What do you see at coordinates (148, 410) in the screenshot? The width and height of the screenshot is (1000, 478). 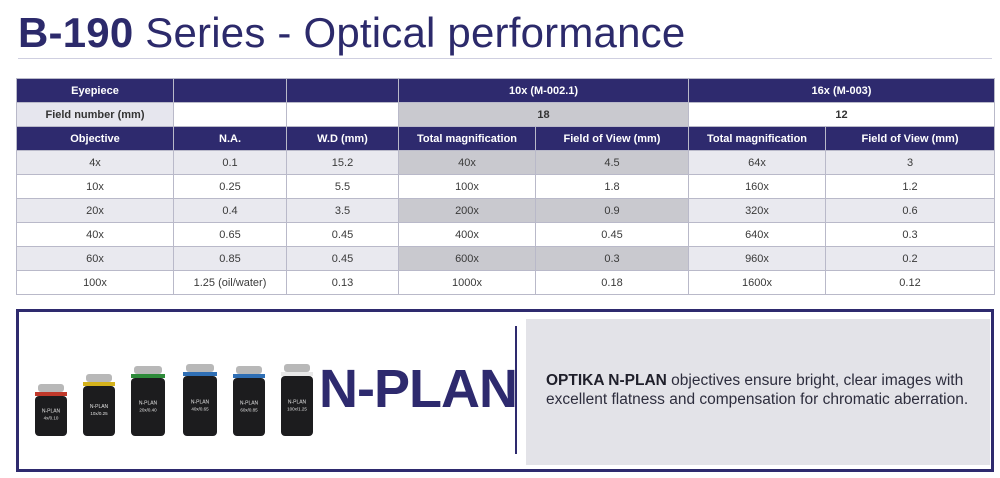 I see `svg-text: 20x/0.40` at bounding box center [148, 410].